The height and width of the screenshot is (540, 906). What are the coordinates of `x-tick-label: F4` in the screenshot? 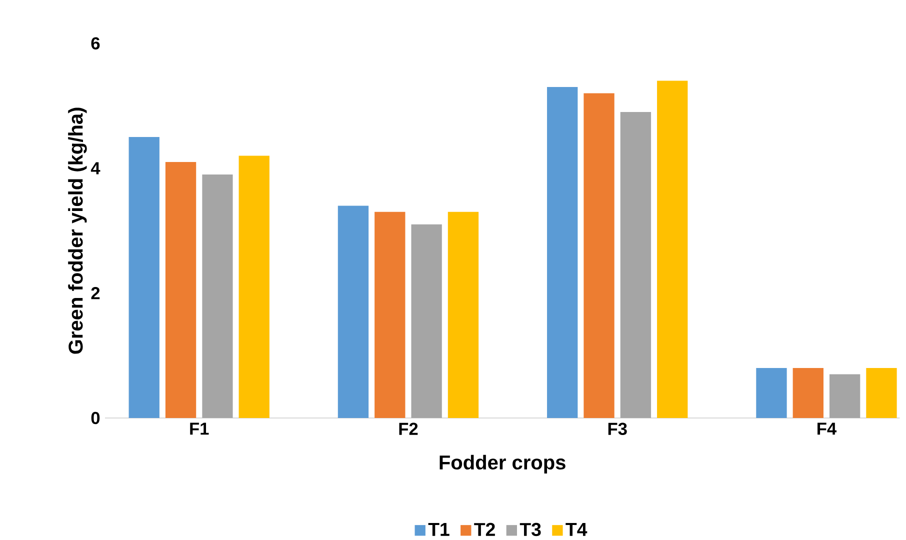 It's located at (827, 428).